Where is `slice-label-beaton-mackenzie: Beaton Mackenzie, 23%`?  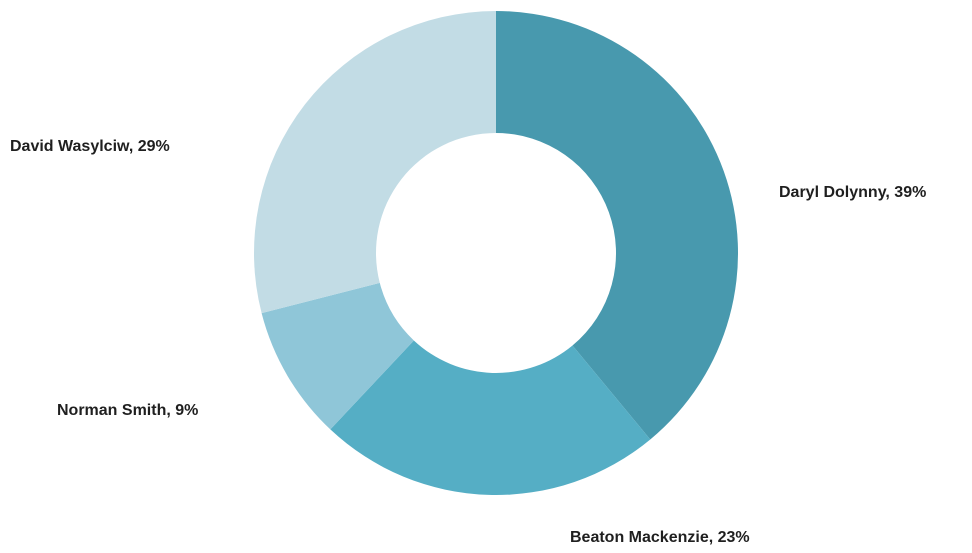
slice-label-beaton-mackenzie: Beaton Mackenzie, 23% is located at coordinates (660, 537).